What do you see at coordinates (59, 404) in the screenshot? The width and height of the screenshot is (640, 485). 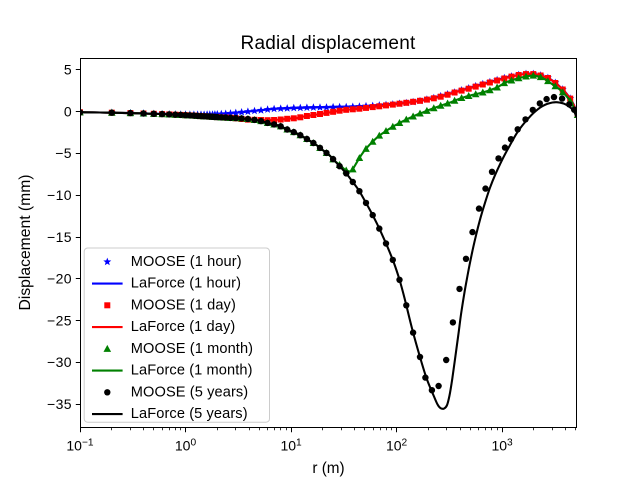 I see `svg-text: −35` at bounding box center [59, 404].